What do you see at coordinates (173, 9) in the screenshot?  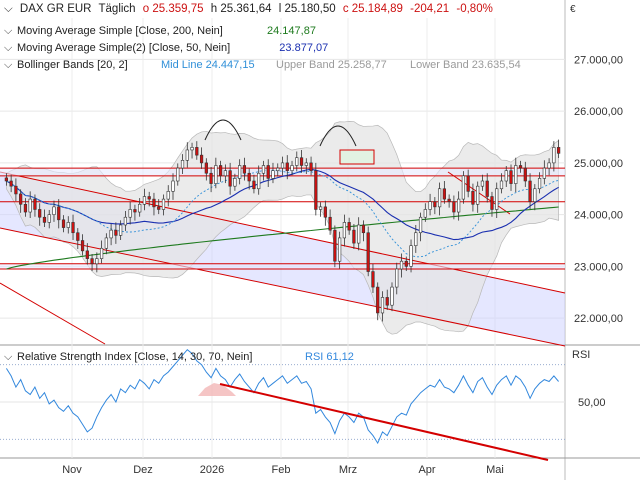 I see `open-value: o 25.359,75` at bounding box center [173, 9].